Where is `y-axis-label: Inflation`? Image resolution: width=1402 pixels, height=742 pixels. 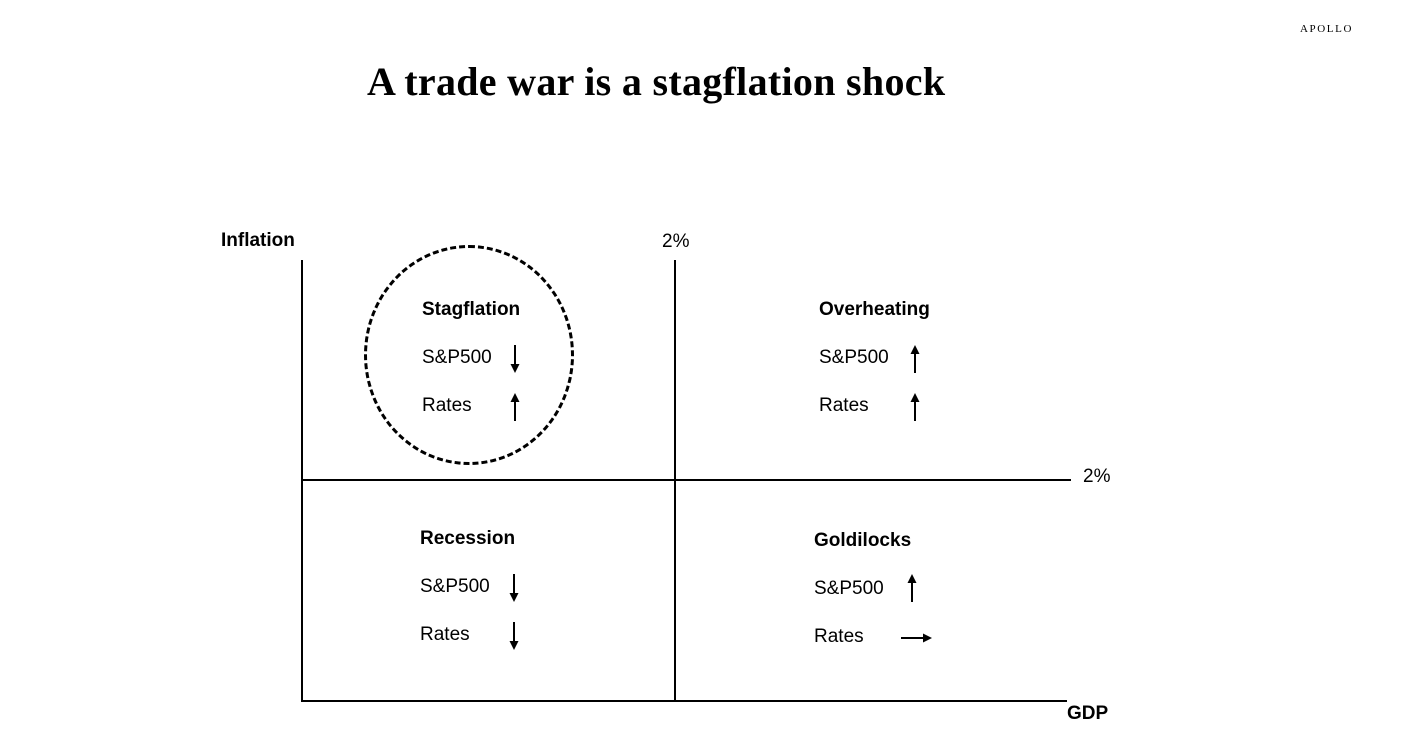
y-axis-label: Inflation is located at coordinates (258, 240).